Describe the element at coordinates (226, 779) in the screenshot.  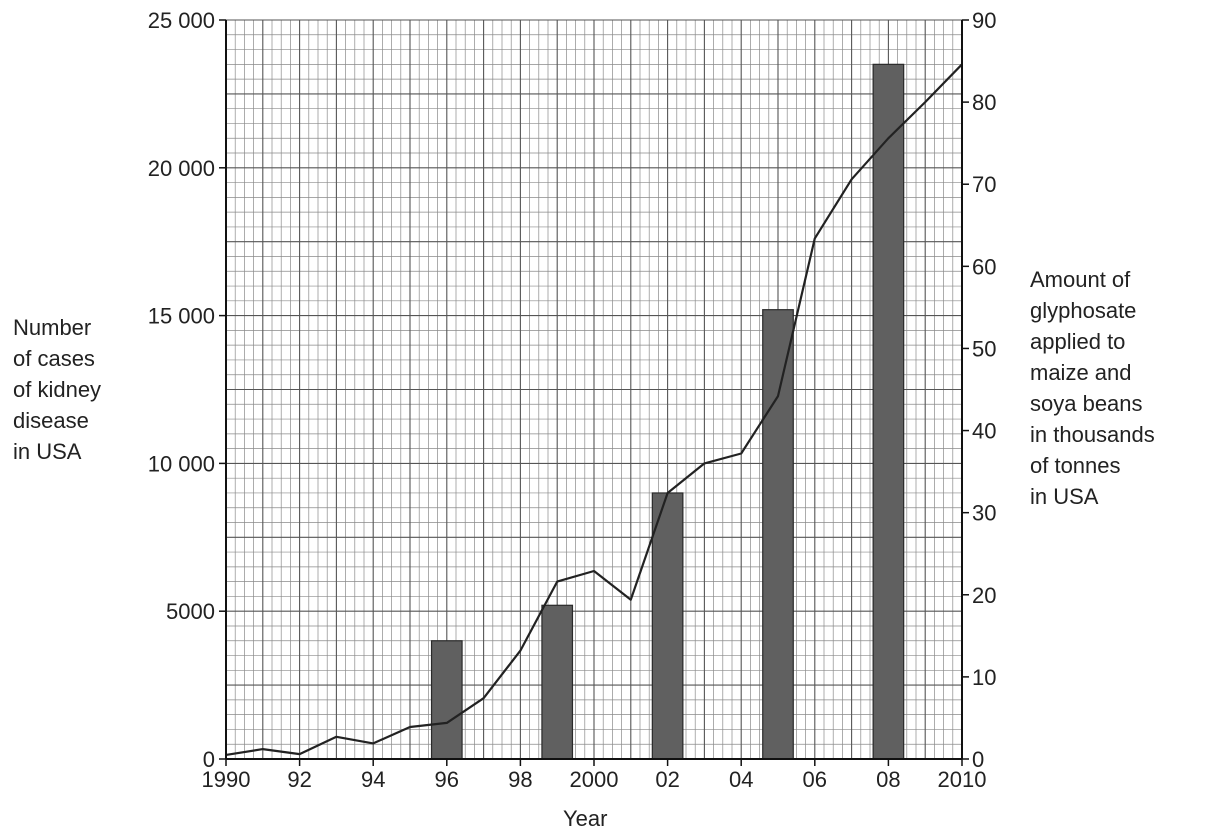
I see `x-tick-label: 1990` at that location.